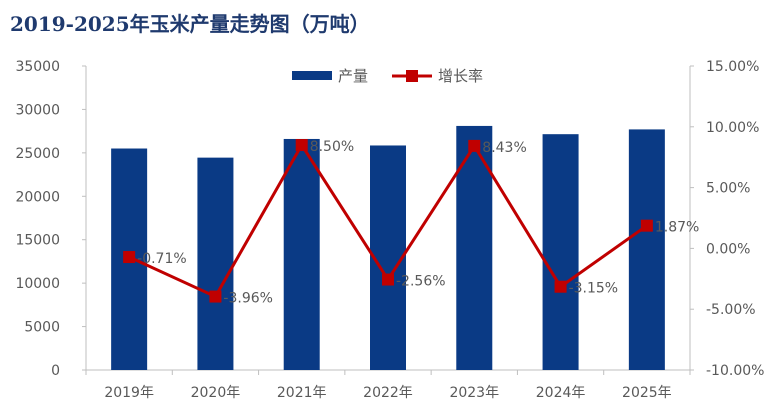 The image size is (777, 415). What do you see at coordinates (388, 393) in the screenshot?
I see `x-tick-label: 2022年` at bounding box center [388, 393].